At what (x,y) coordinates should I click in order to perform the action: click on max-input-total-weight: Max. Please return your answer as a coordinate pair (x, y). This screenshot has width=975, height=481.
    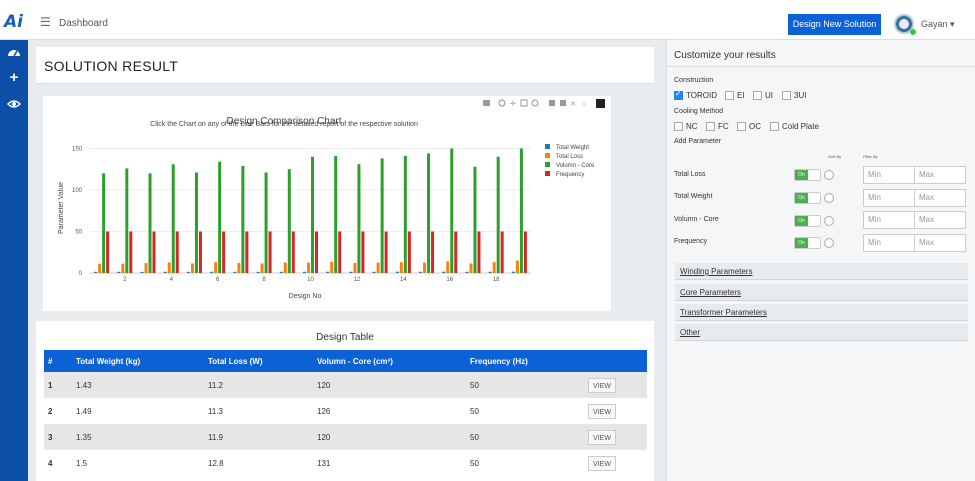
    Looking at the image, I should click on (940, 198).